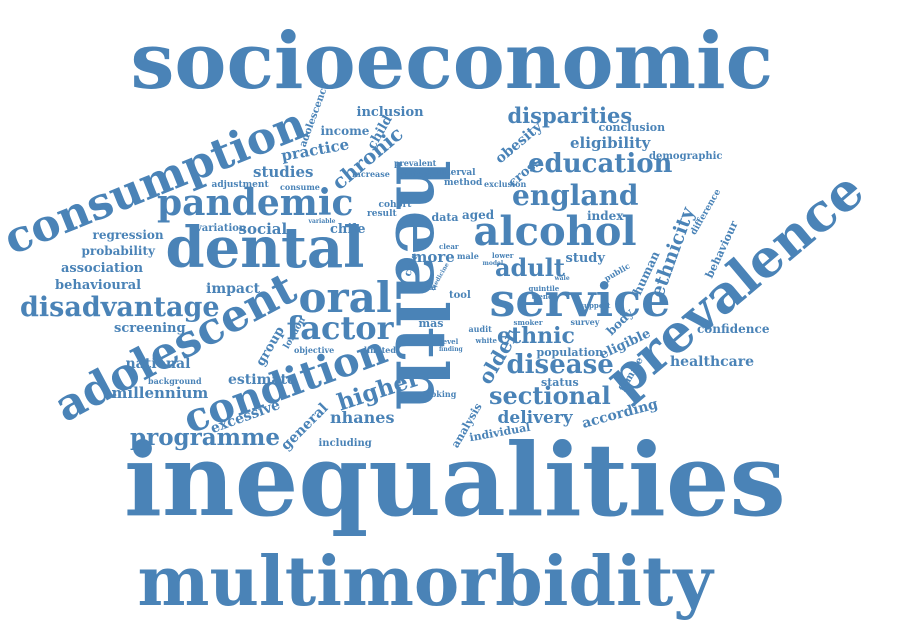  Describe the element at coordinates (455, 480) in the screenshot. I see `word-inequalities: inequalities` at that location.